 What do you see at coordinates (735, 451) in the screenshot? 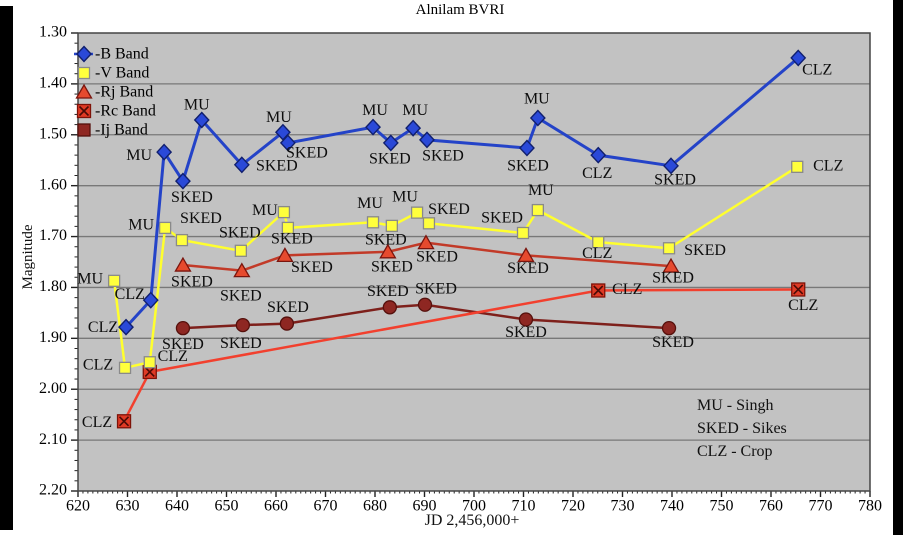
I see `observer-key-clz: CLZ - Crop` at bounding box center [735, 451].